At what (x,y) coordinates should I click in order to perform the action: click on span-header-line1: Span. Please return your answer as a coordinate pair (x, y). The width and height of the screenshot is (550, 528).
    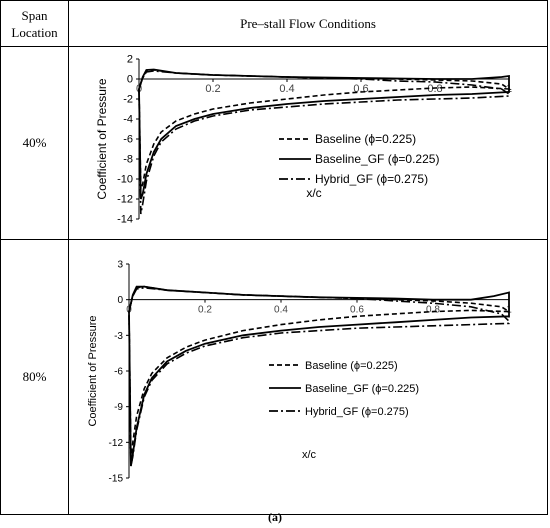
    Looking at the image, I should click on (34, 15).